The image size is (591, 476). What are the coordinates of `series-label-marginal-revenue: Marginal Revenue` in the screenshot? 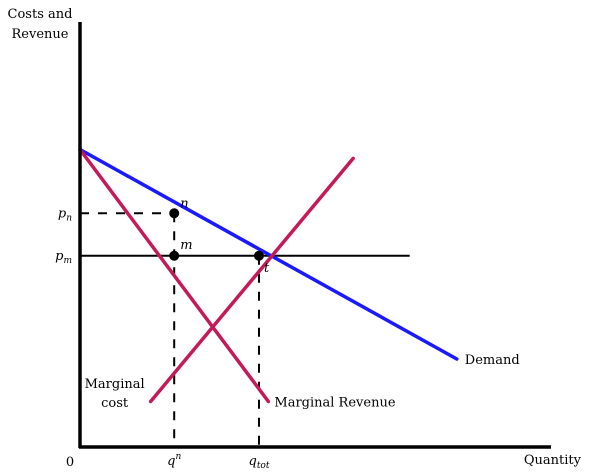 It's located at (334, 403).